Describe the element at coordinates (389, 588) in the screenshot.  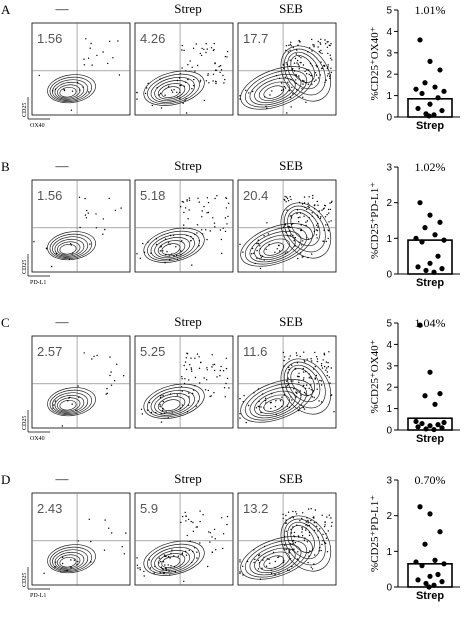
I see `y-tick-label: 0` at that location.